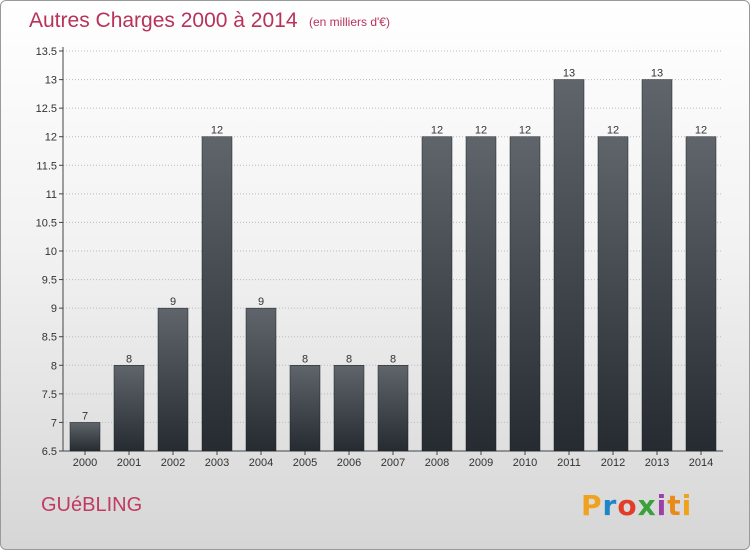  What do you see at coordinates (51, 138) in the screenshot?
I see `y-tick-label: 12` at bounding box center [51, 138].